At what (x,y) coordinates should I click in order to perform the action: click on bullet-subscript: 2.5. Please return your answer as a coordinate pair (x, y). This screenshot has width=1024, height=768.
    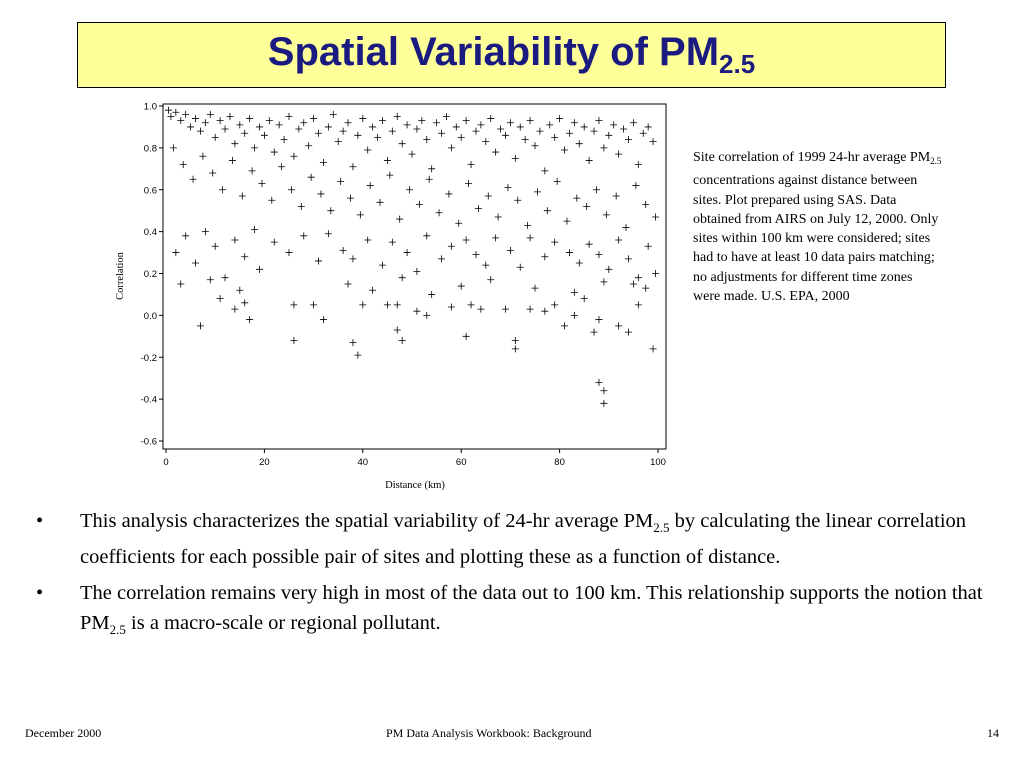
    Looking at the image, I should click on (117, 629).